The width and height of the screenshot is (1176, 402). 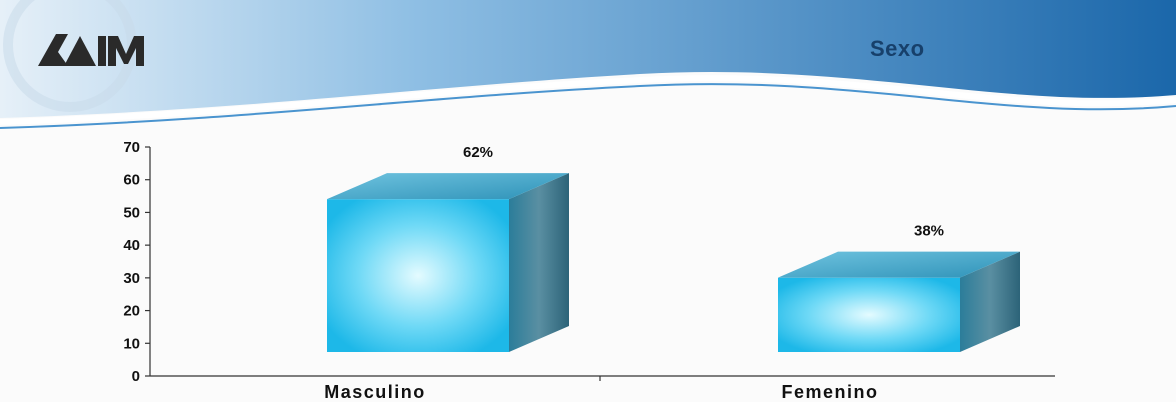 What do you see at coordinates (131, 180) in the screenshot?
I see `y-tick-label: 60` at bounding box center [131, 180].